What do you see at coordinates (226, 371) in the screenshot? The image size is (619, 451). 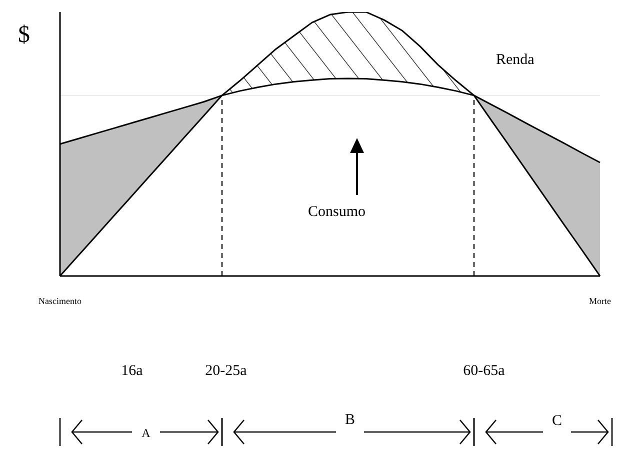 I see `text: 20-25a` at bounding box center [226, 371].